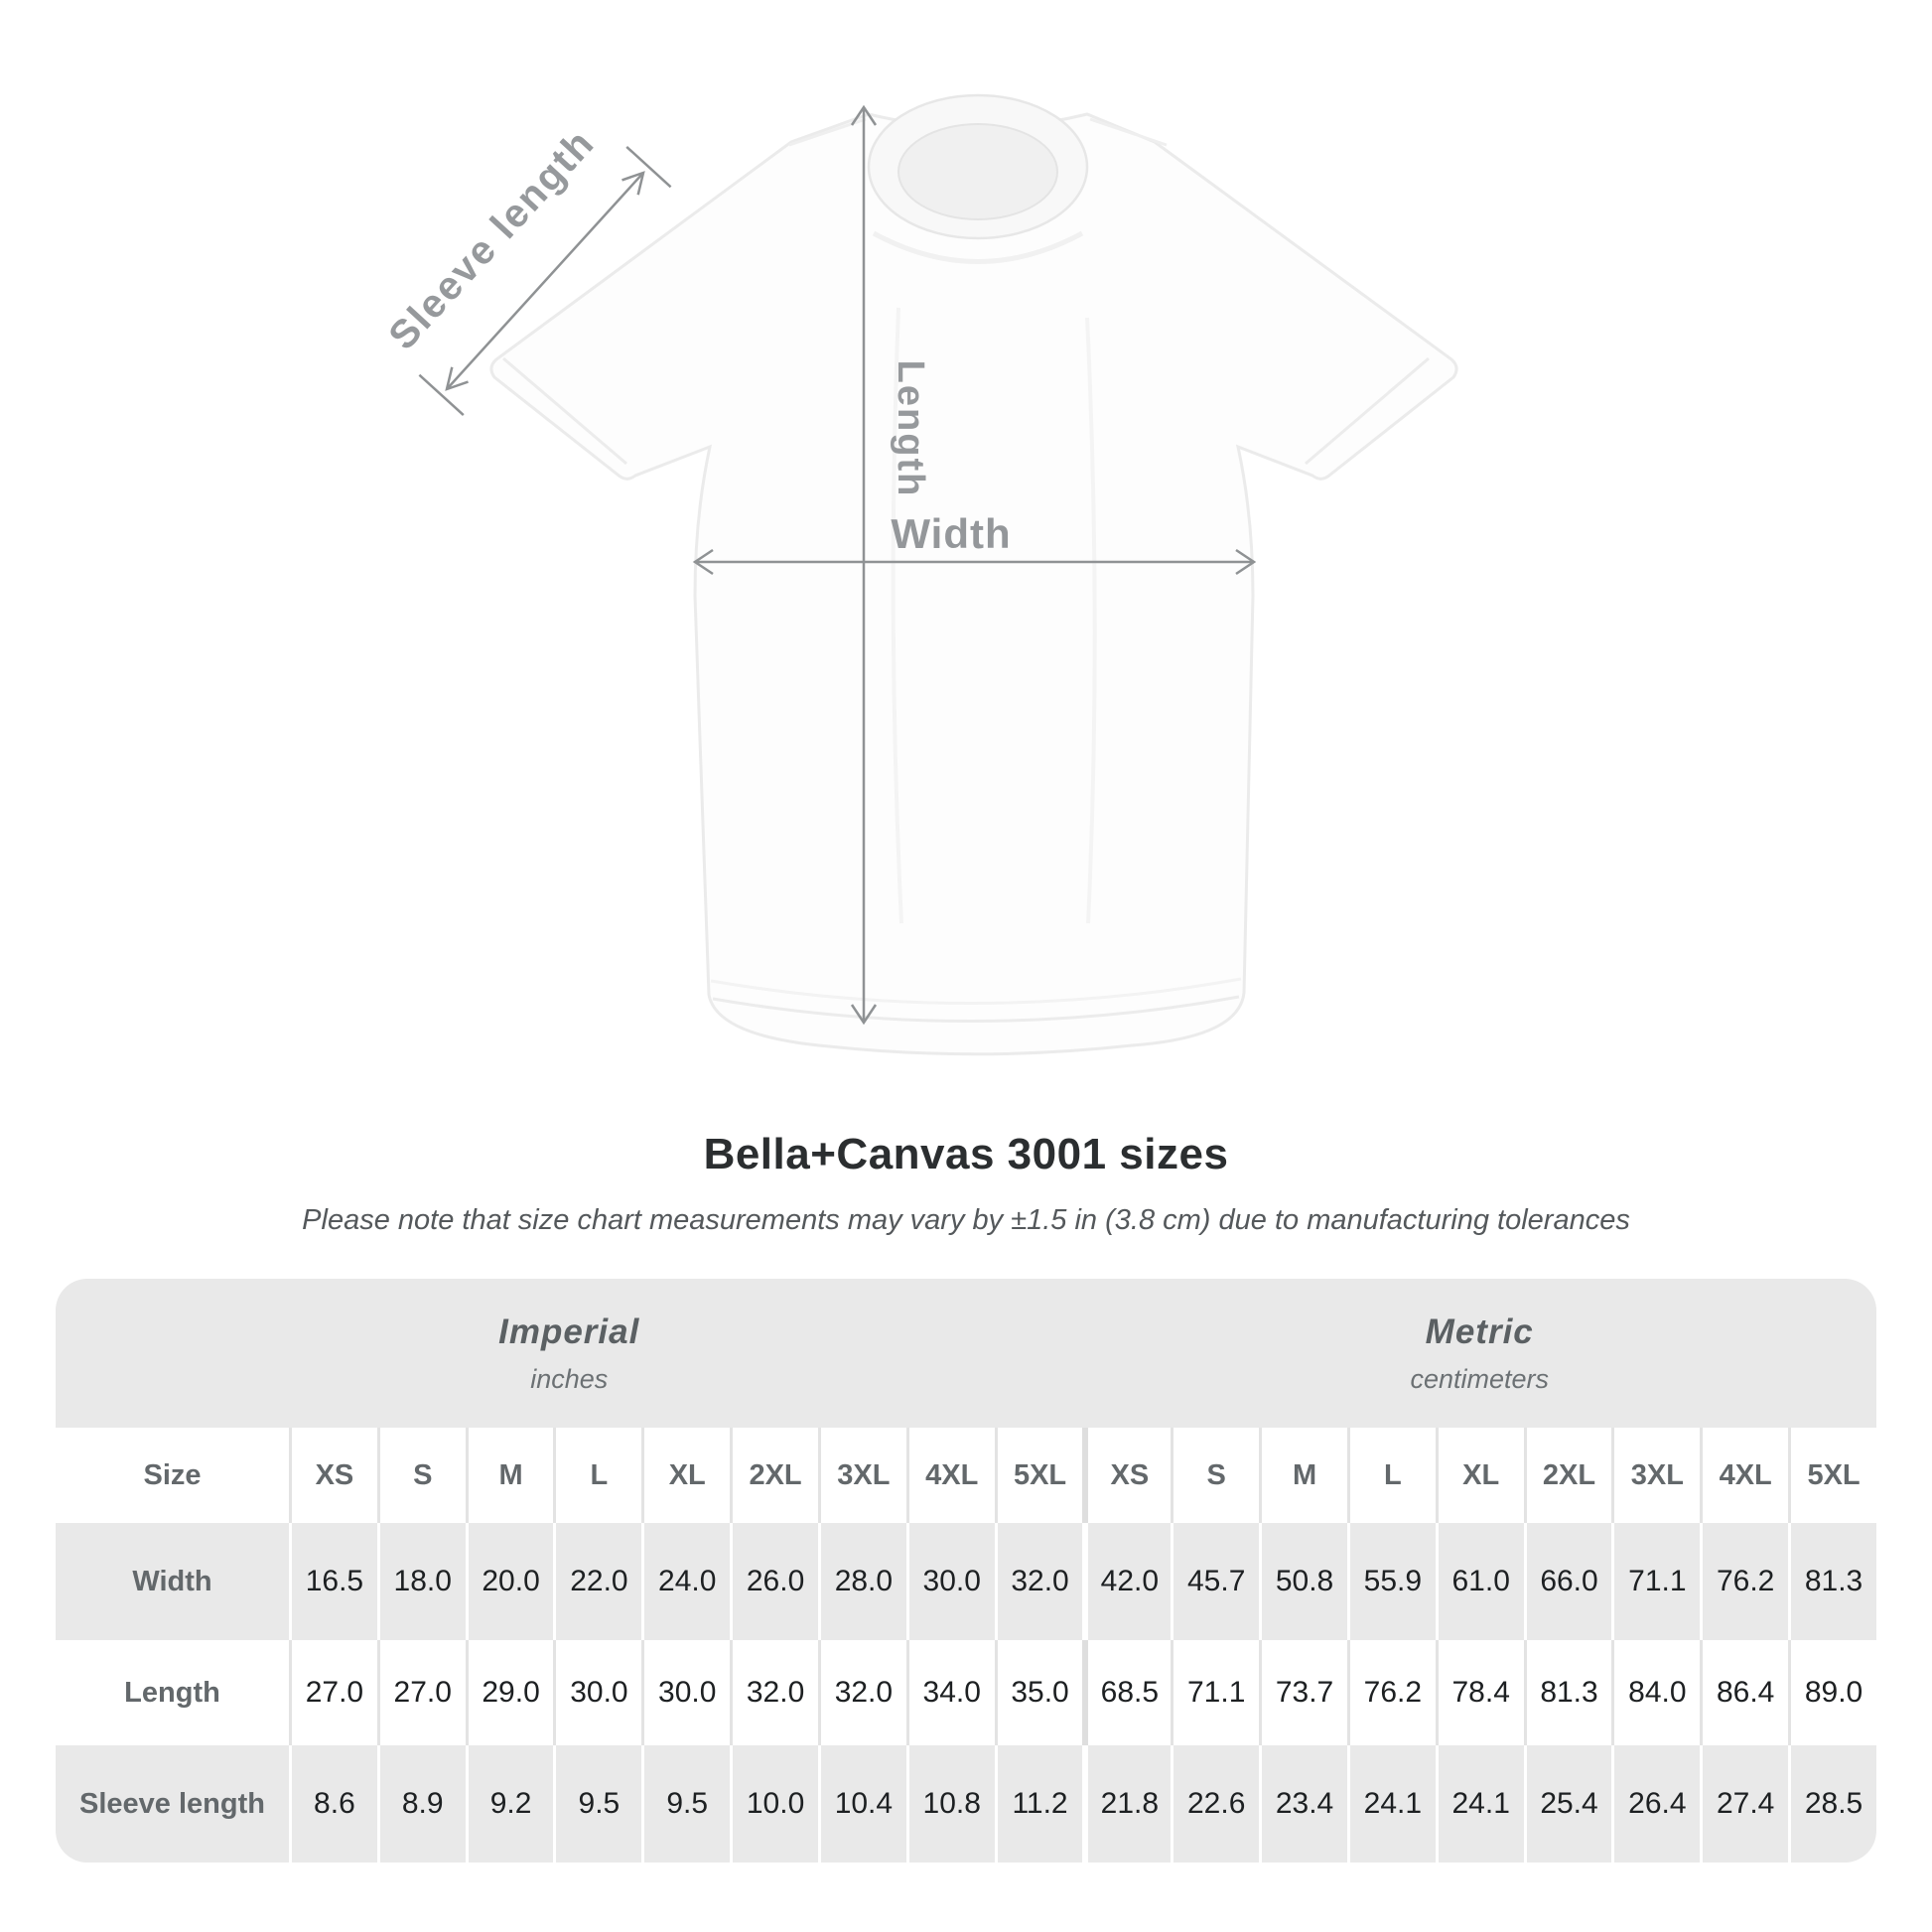  What do you see at coordinates (774, 1804) in the screenshot?
I see `measurement-cell: 10.0` at bounding box center [774, 1804].